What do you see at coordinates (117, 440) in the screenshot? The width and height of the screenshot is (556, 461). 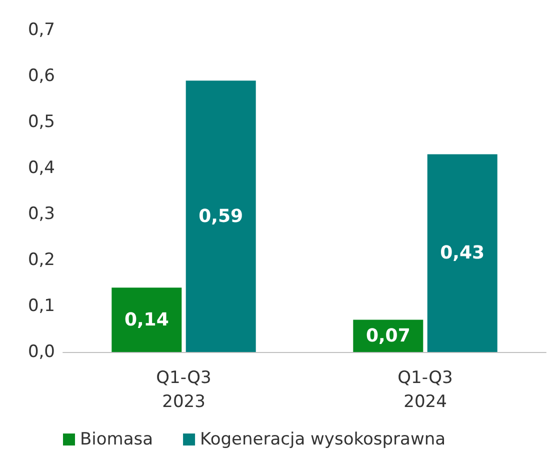 I see `legend-label: Biomasa` at bounding box center [117, 440].